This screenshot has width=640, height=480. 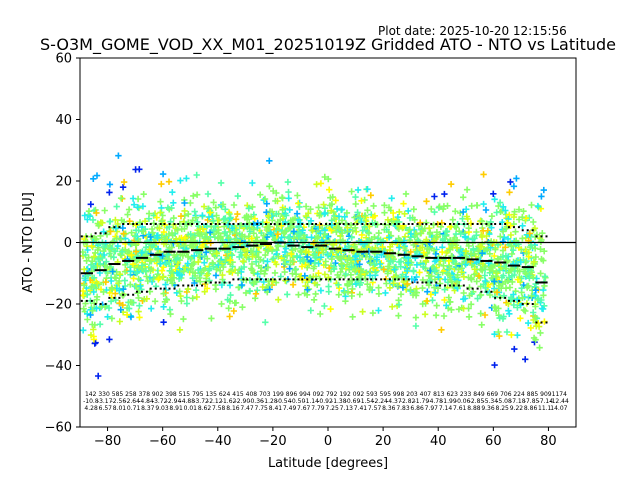 What do you see at coordinates (174, 401) in the screenshot?
I see `stat-mean: -2.94` at bounding box center [174, 401].